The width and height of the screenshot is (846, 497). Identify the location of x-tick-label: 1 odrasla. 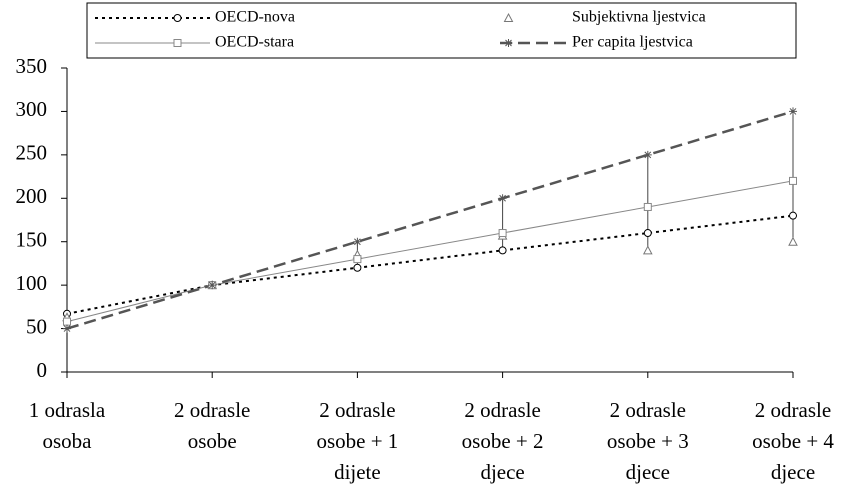
(67, 410).